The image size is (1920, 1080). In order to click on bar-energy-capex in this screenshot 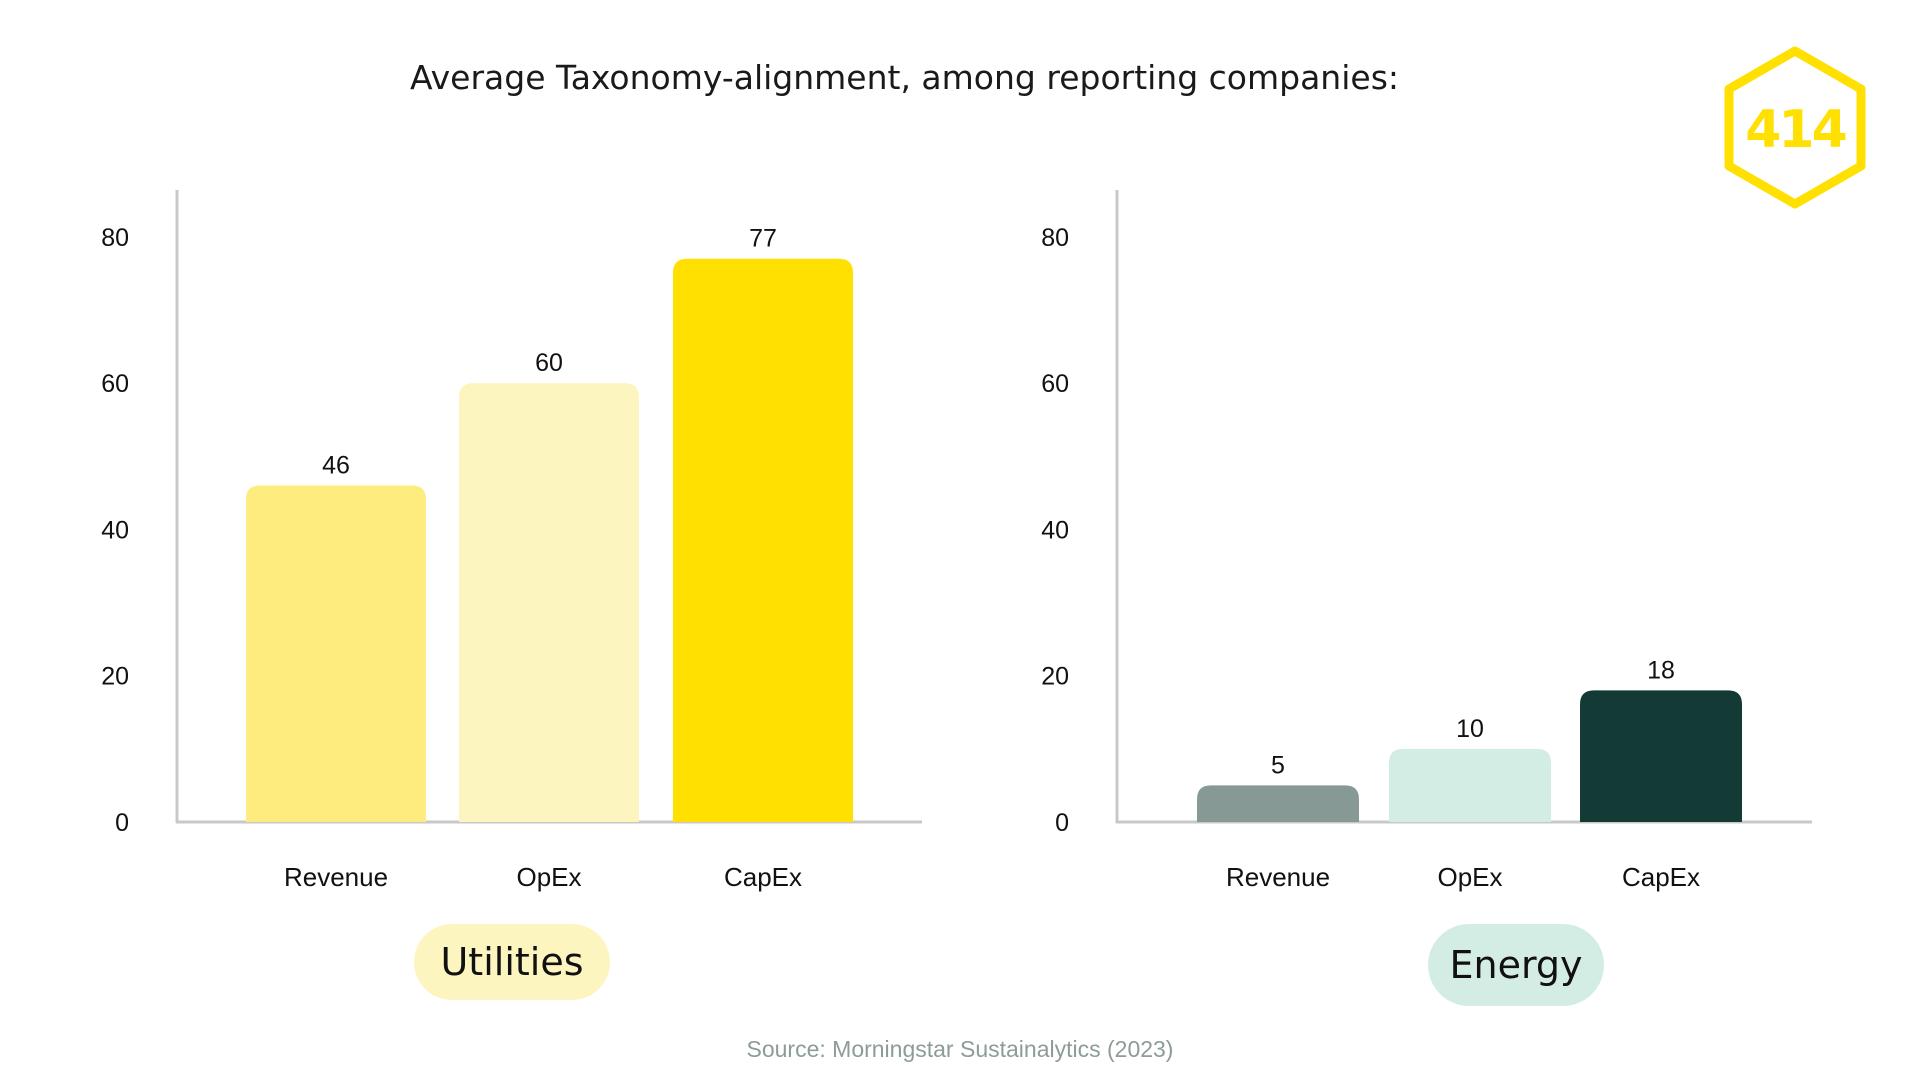, I will do `click(1661, 756)`.